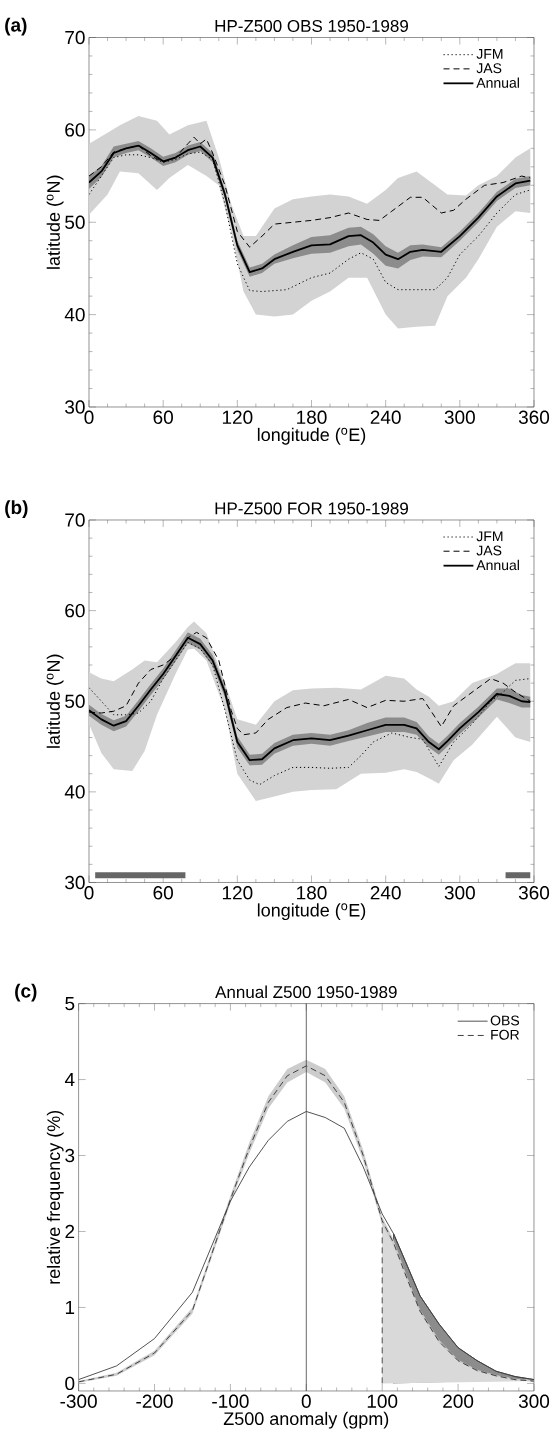 Image resolution: width=554 pixels, height=1451 pixels. I want to click on chart-title: HP-Z500 FOR 1950-1989, so click(311, 508).